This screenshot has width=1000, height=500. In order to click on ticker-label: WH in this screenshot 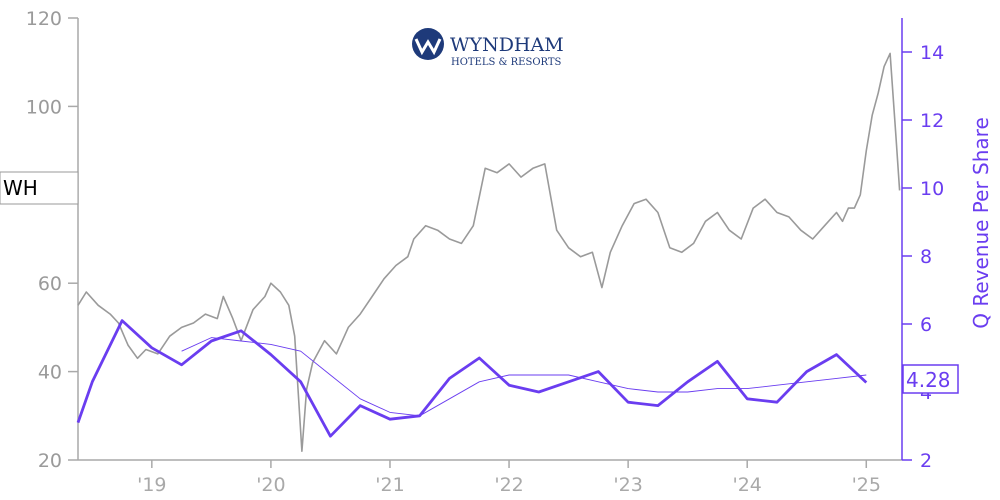, I will do `click(39, 188)`.